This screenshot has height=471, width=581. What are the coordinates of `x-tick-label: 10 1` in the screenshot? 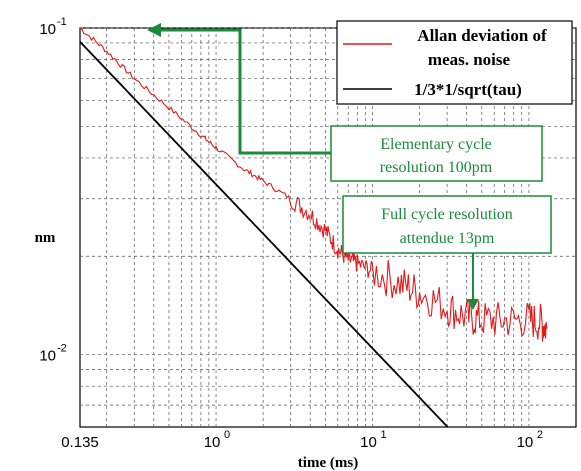 It's located at (373, 440).